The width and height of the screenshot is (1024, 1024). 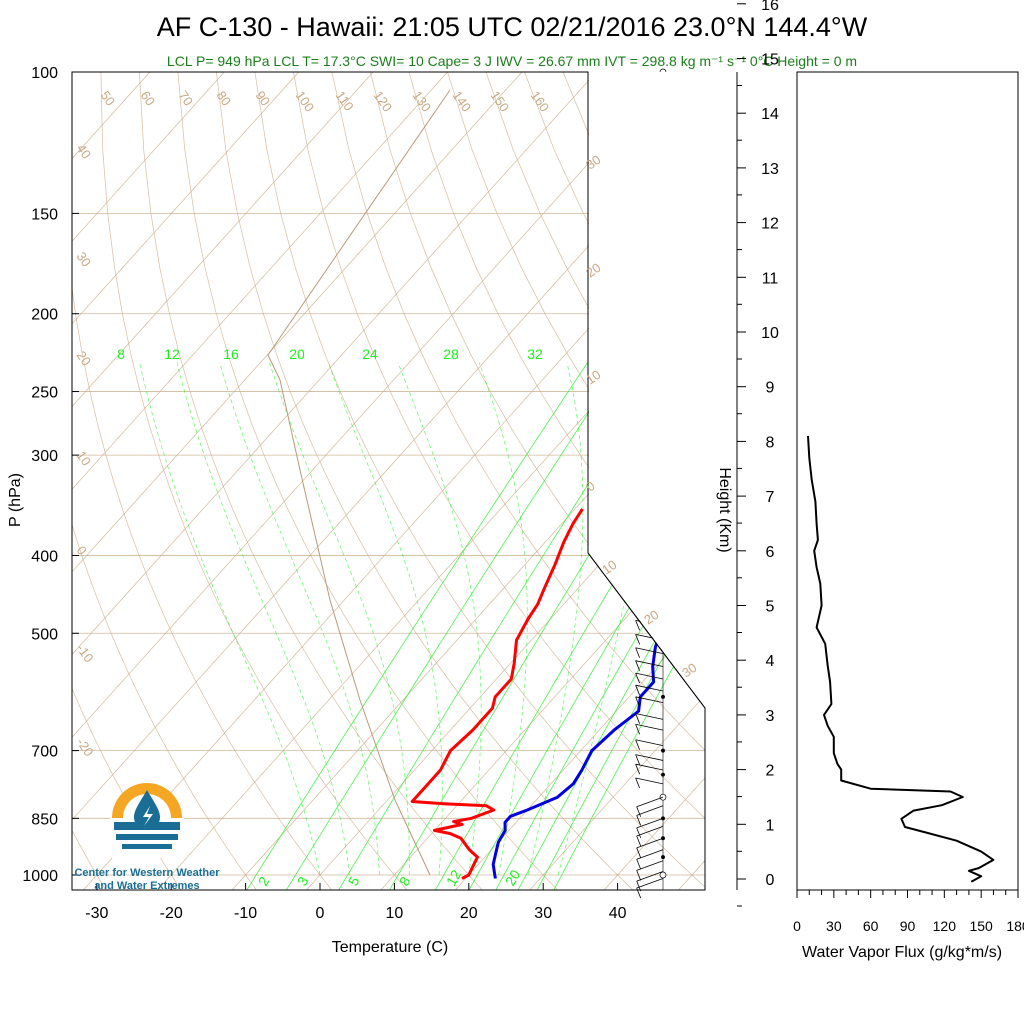 I want to click on parcel-line, so click(x=359, y=482).